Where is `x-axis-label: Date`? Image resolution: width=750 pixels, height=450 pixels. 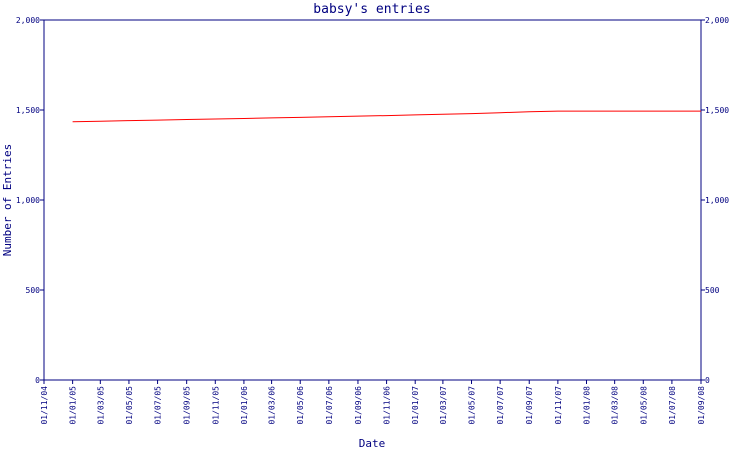
x-axis-label: Date is located at coordinates (372, 443).